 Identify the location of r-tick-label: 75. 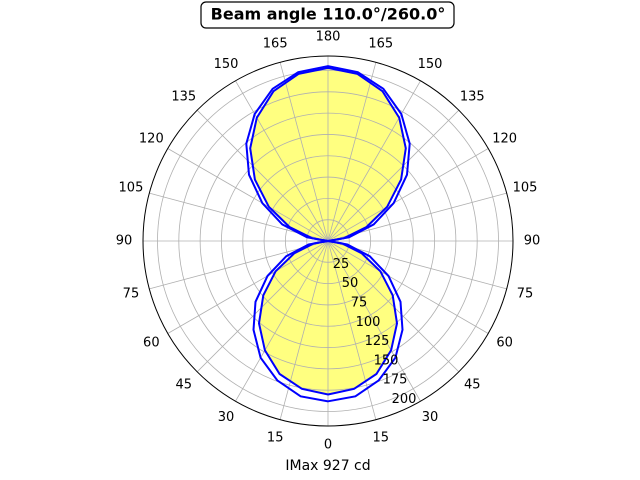
(359, 302).